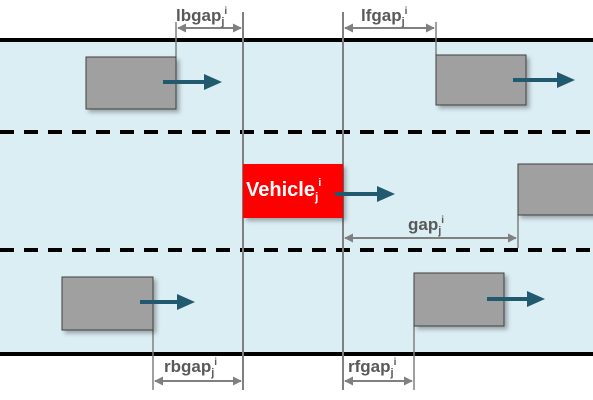 The width and height of the screenshot is (593, 400). What do you see at coordinates (131, 83) in the screenshot?
I see `vehicle-left-back` at bounding box center [131, 83].